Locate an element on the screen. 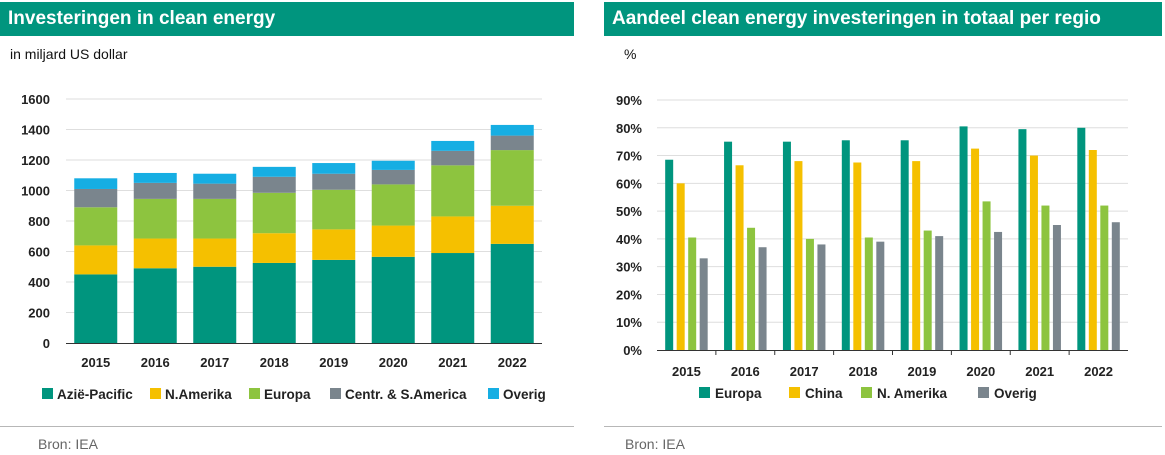 The image size is (1165, 455). y-tick-label: 1200 is located at coordinates (35, 160).